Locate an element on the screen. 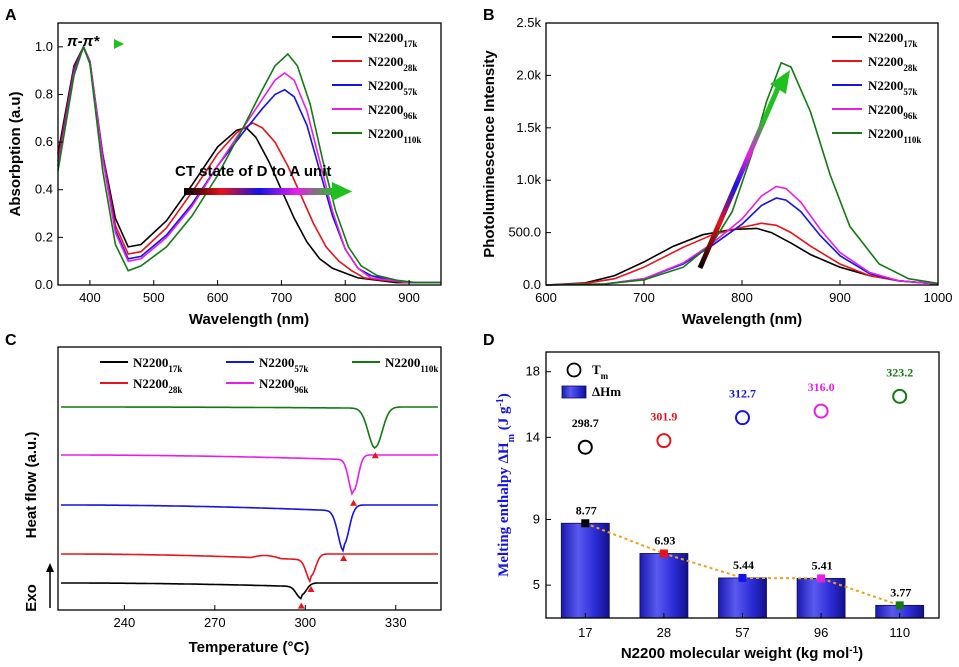  x-tick-label: 400 is located at coordinates (90, 297).